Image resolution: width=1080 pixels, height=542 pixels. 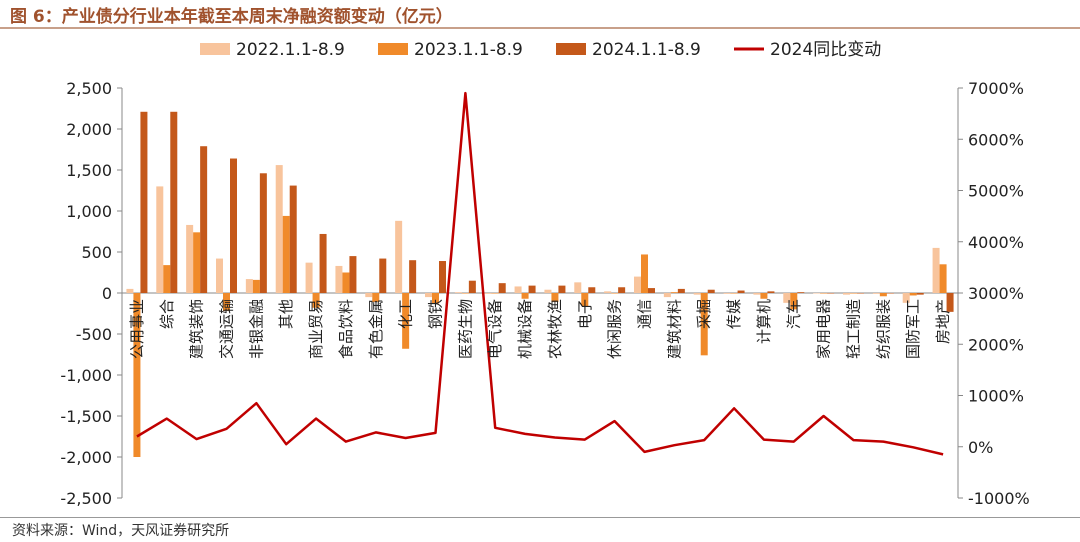 What do you see at coordinates (615, 329) in the screenshot?
I see `category-label: 休闲服务` at bounding box center [615, 329].